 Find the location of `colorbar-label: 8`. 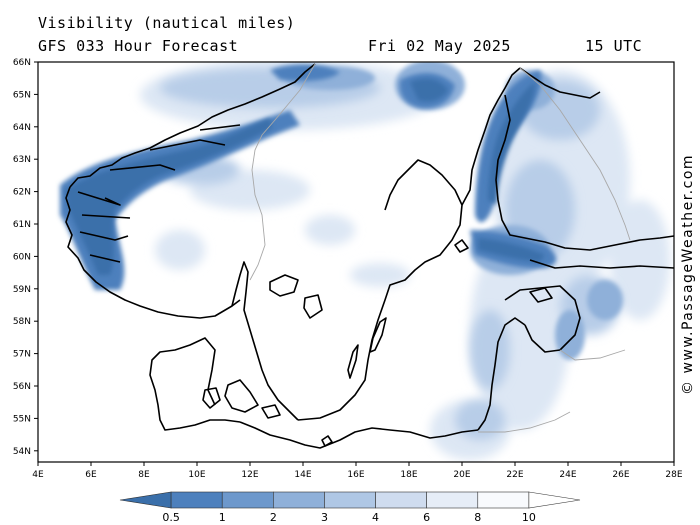

colorbar-label: 8 is located at coordinates (477, 517).